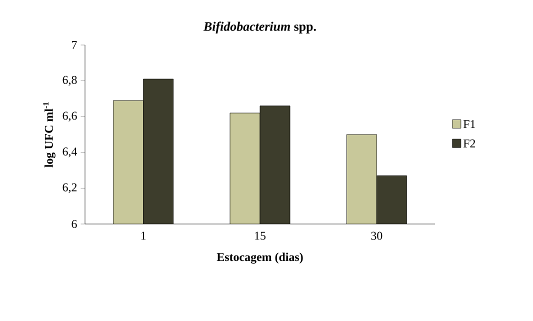 This screenshot has width=533, height=321. What do you see at coordinates (469, 124) in the screenshot?
I see `legend-label: F1` at bounding box center [469, 124].